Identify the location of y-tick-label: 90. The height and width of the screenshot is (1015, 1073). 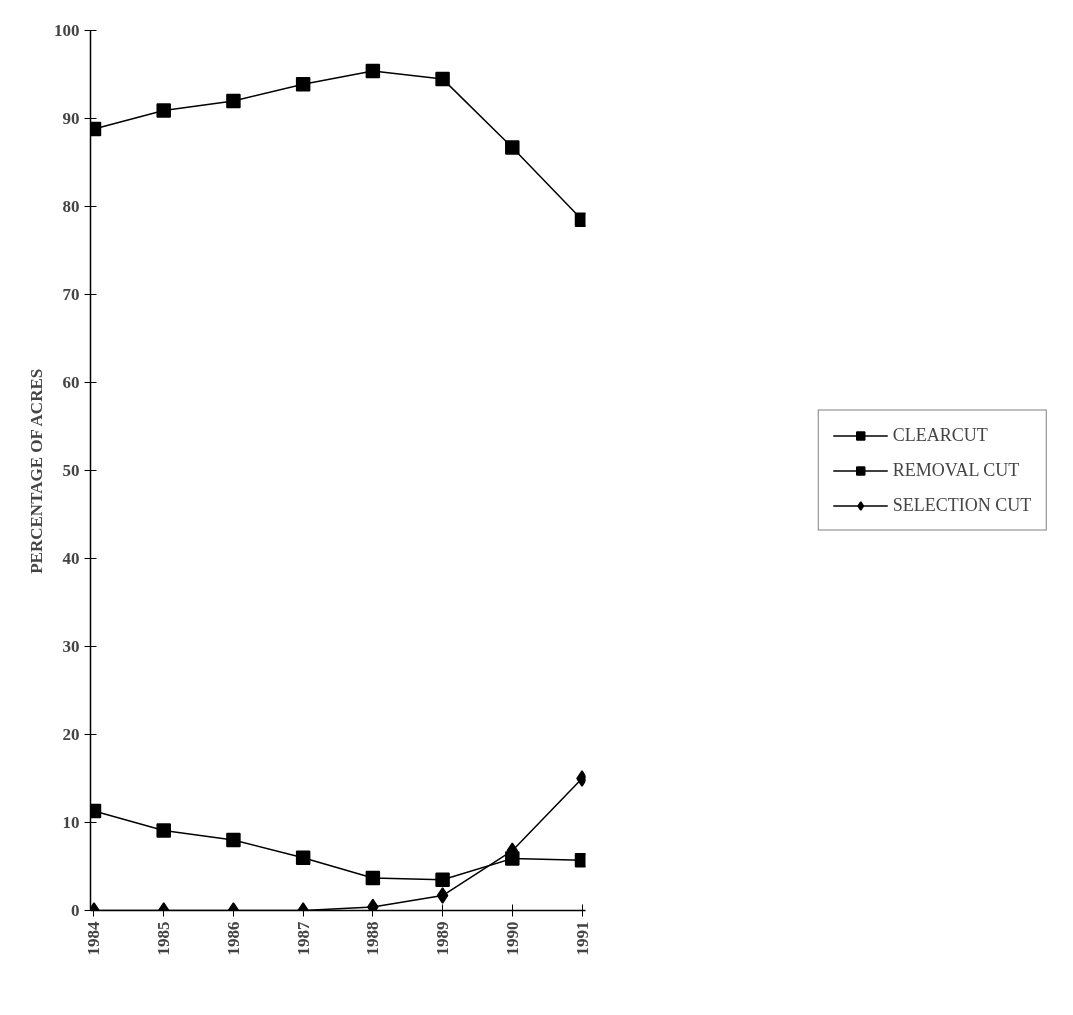
(71, 118).